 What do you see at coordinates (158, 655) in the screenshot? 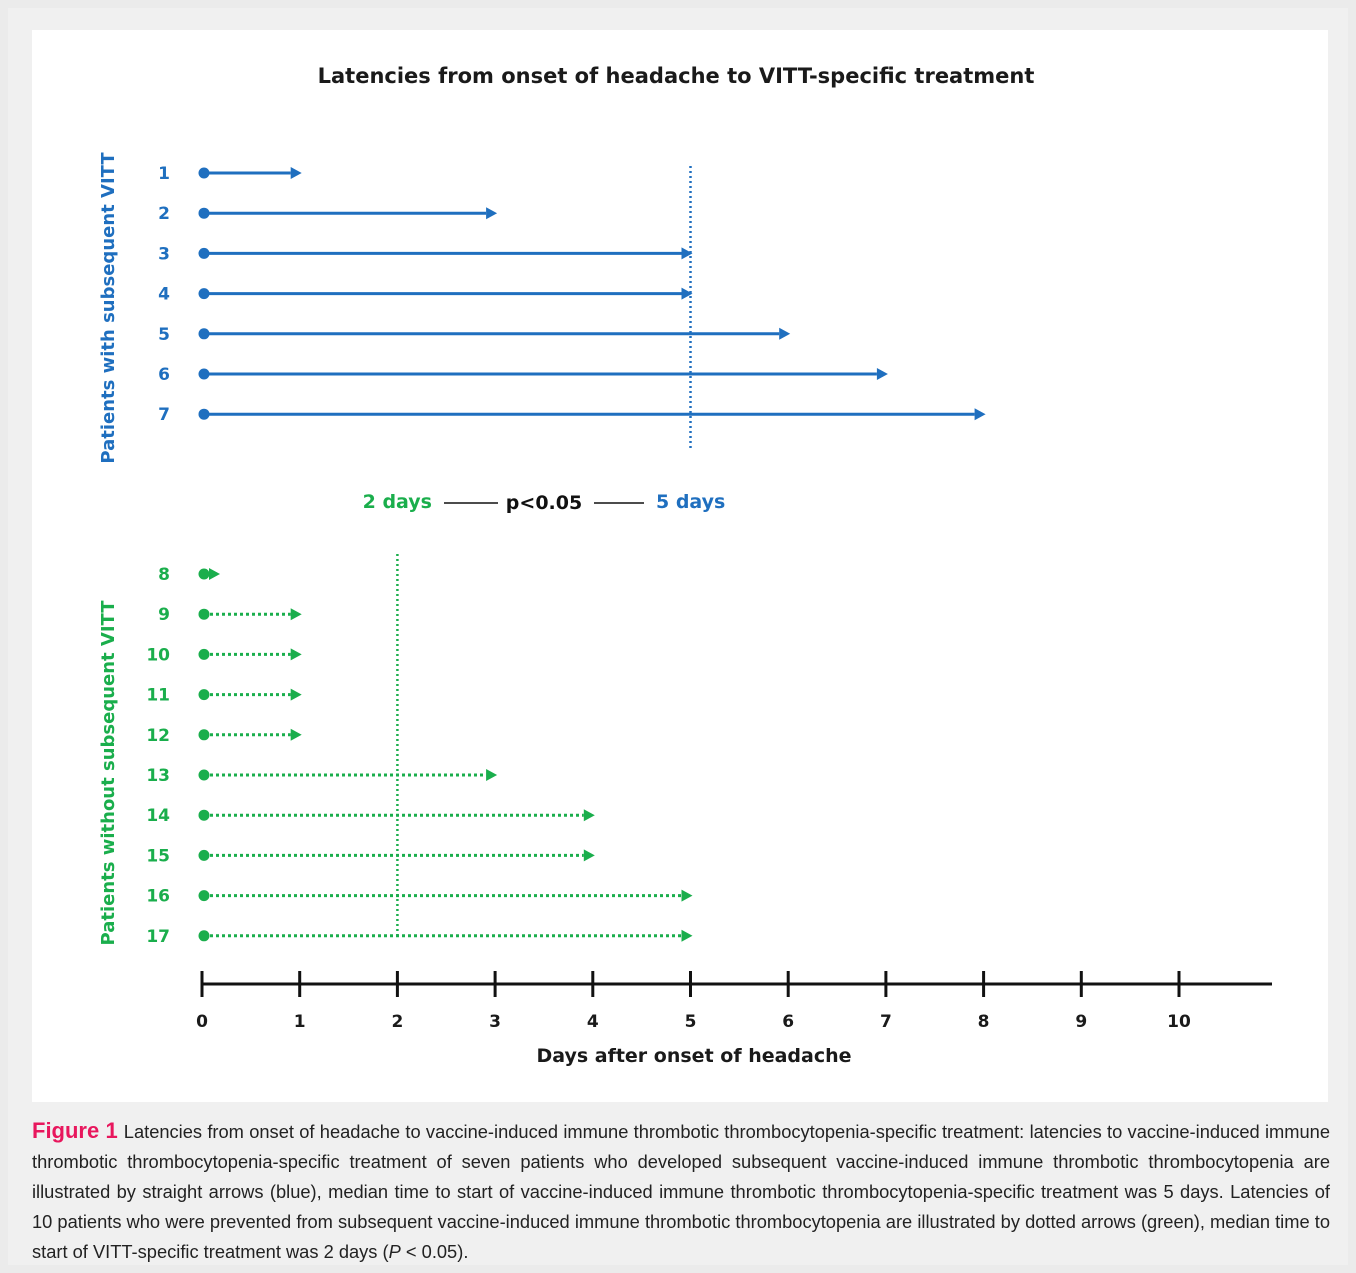
I see `non-vitt-patient-number: 10` at bounding box center [158, 655].